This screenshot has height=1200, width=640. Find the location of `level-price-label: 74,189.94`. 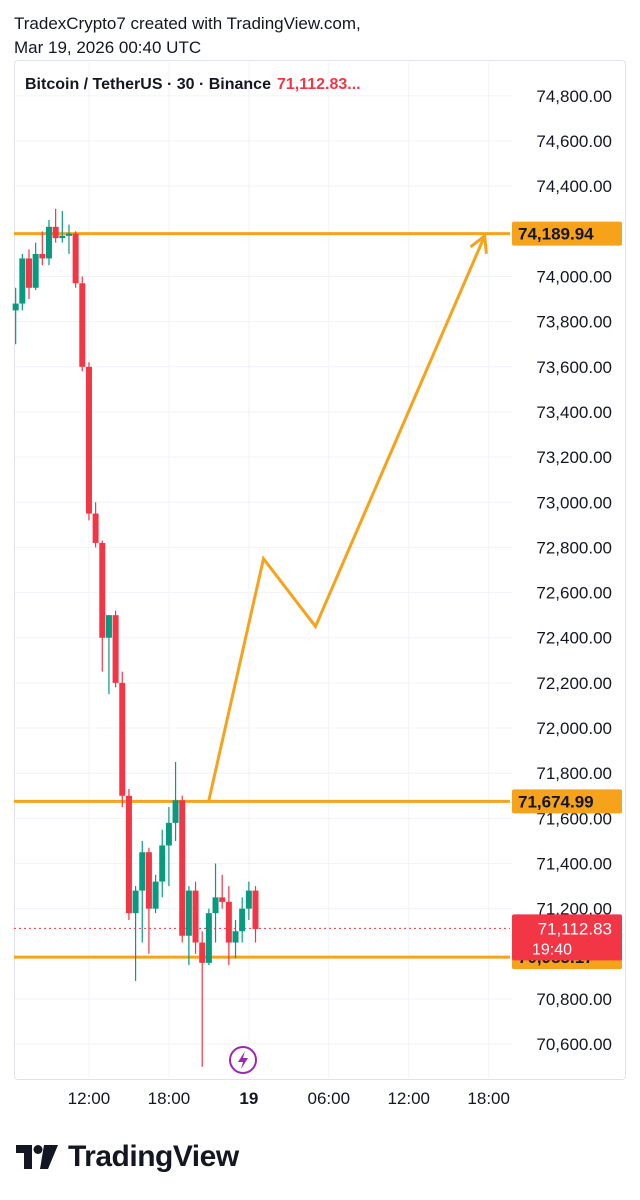

level-price-label: 74,189.94 is located at coordinates (556, 234).